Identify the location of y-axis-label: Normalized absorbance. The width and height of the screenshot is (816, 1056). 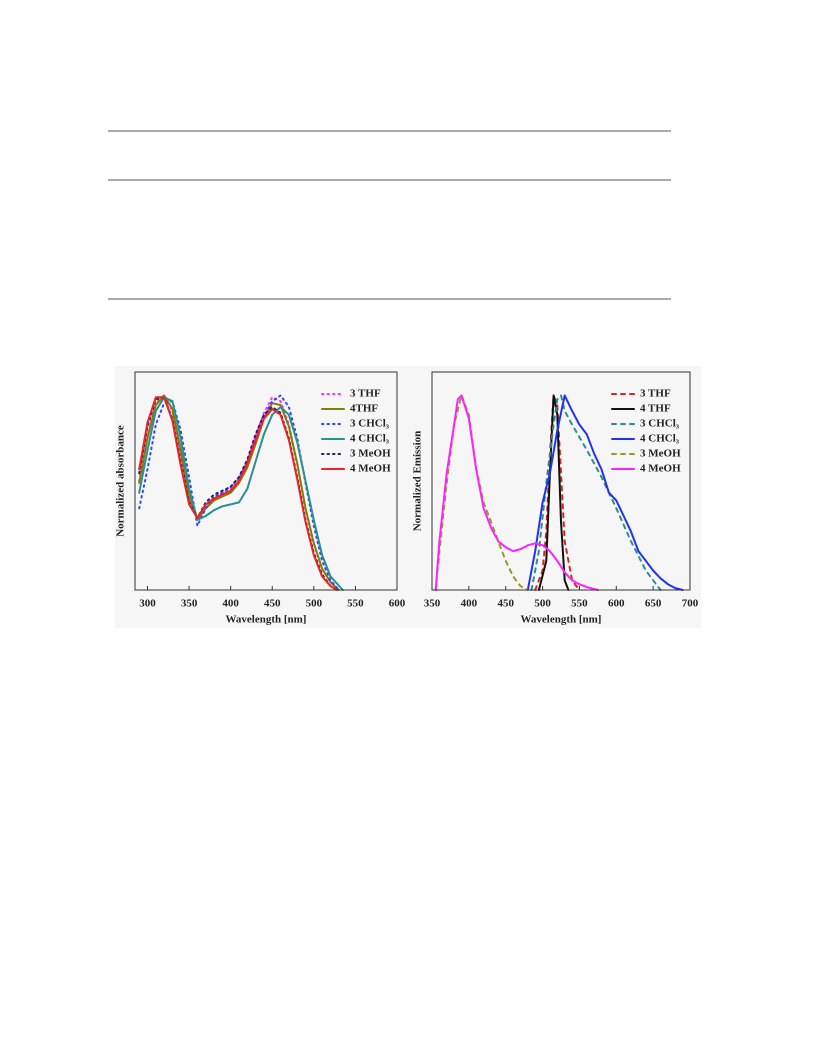
(121, 481).